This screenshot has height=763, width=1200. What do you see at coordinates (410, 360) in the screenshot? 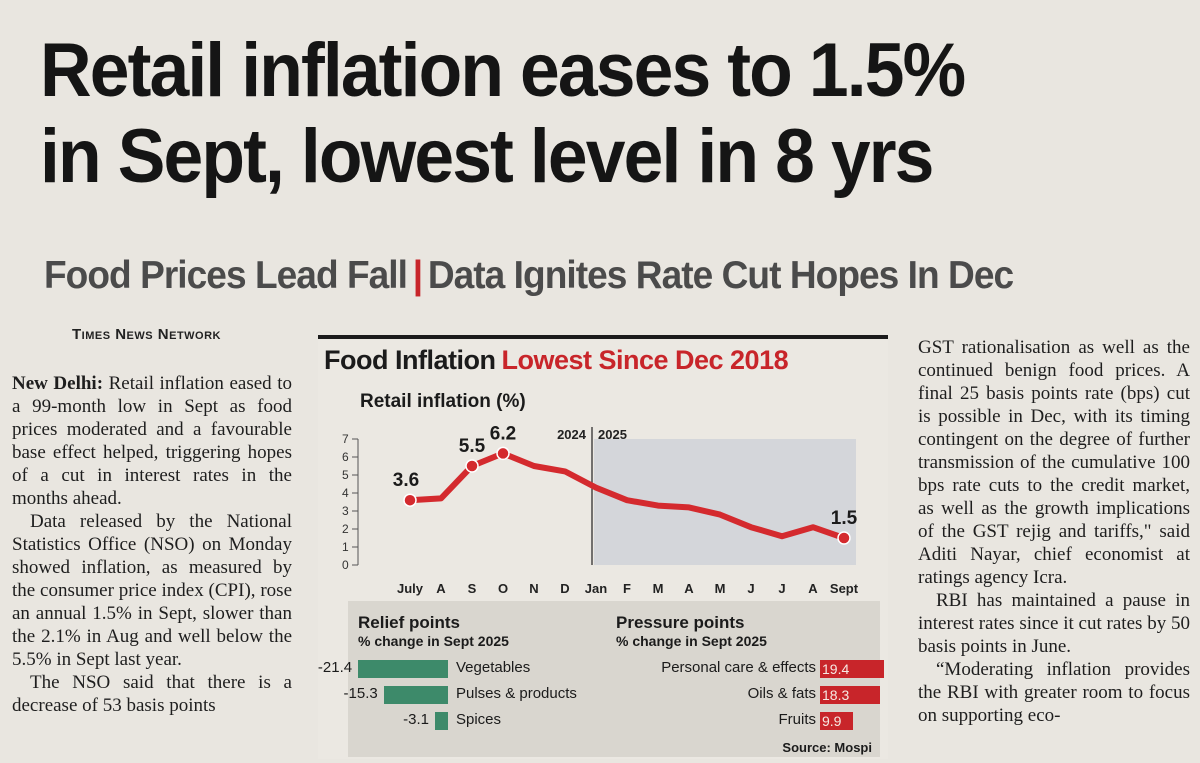
I see `graphic-title-dark: Food Inflation` at bounding box center [410, 360].